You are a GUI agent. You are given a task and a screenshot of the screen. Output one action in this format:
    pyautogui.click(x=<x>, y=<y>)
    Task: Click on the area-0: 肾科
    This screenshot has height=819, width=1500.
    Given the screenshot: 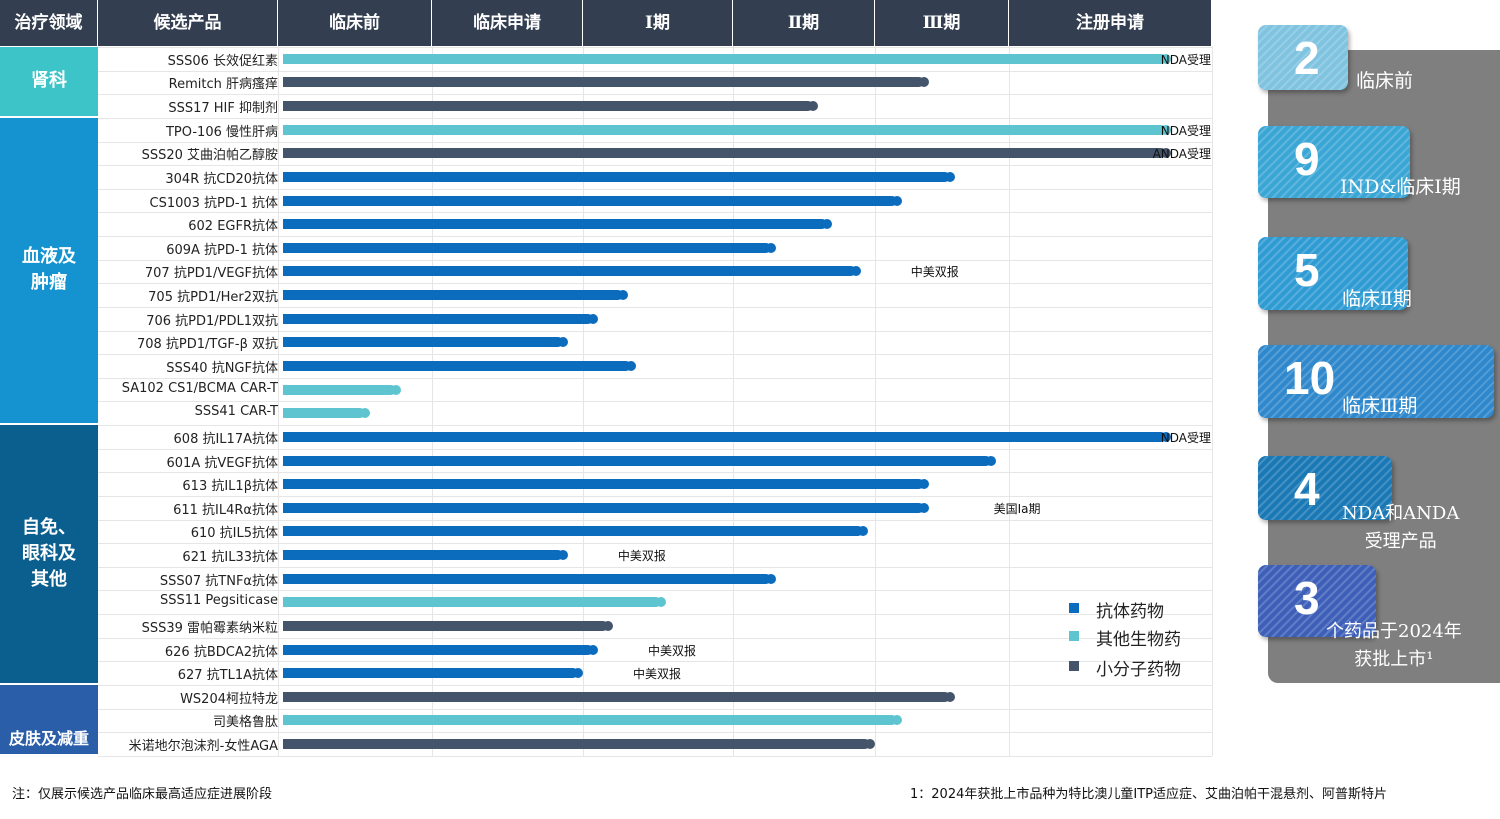 What is the action you would take?
    pyautogui.click(x=49, y=82)
    